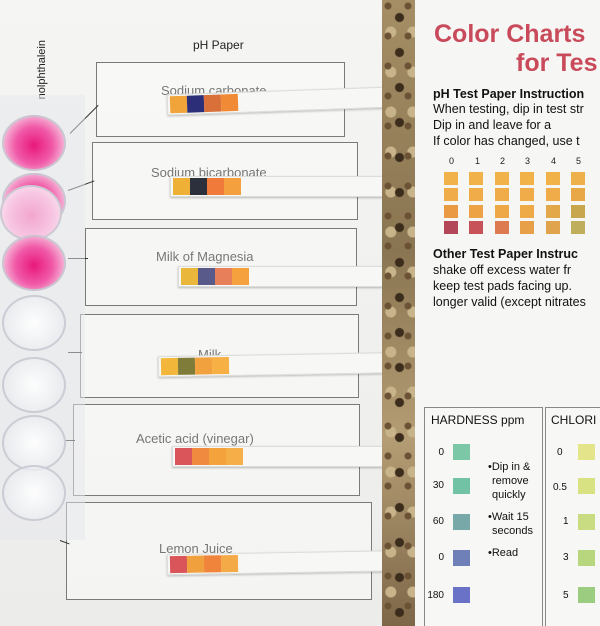 The height and width of the screenshot is (626, 600). I want to click on ph-scale-label: 5, so click(579, 161).